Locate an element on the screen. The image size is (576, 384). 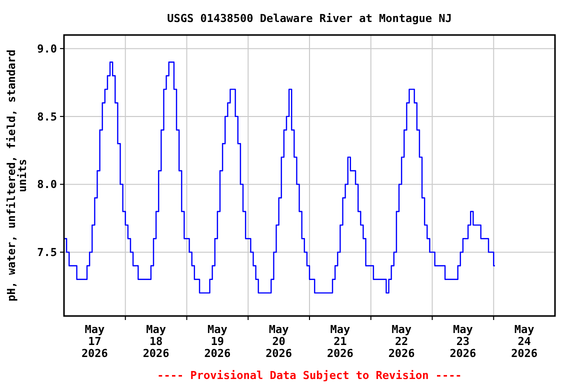
x-tick-label: May 18 2026 is located at coordinates (156, 341).